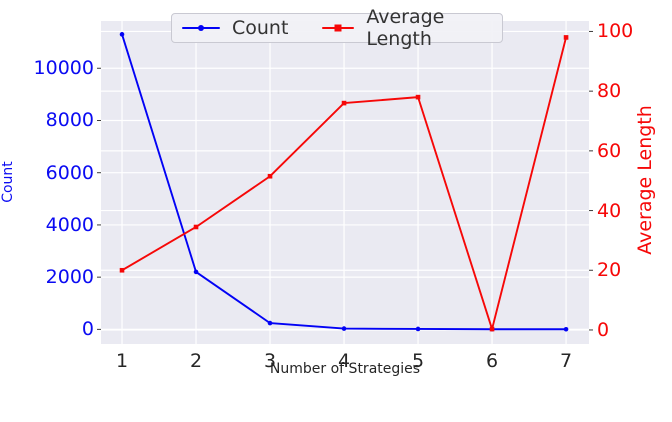  Describe the element at coordinates (418, 361) in the screenshot. I see `x-tick-label: 5` at that location.